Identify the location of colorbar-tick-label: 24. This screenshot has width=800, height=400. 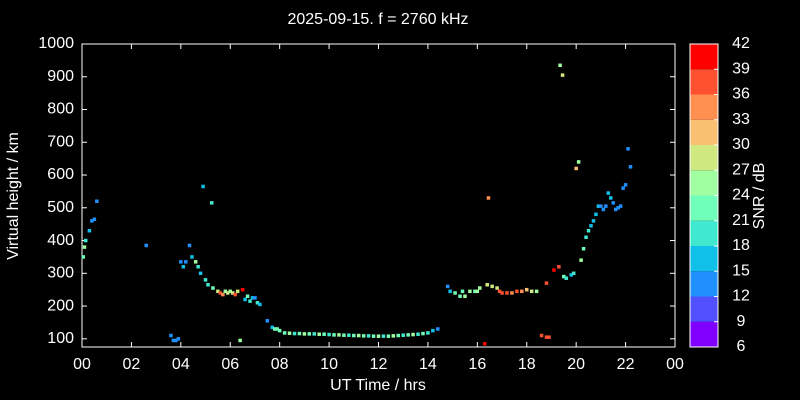
(741, 195).